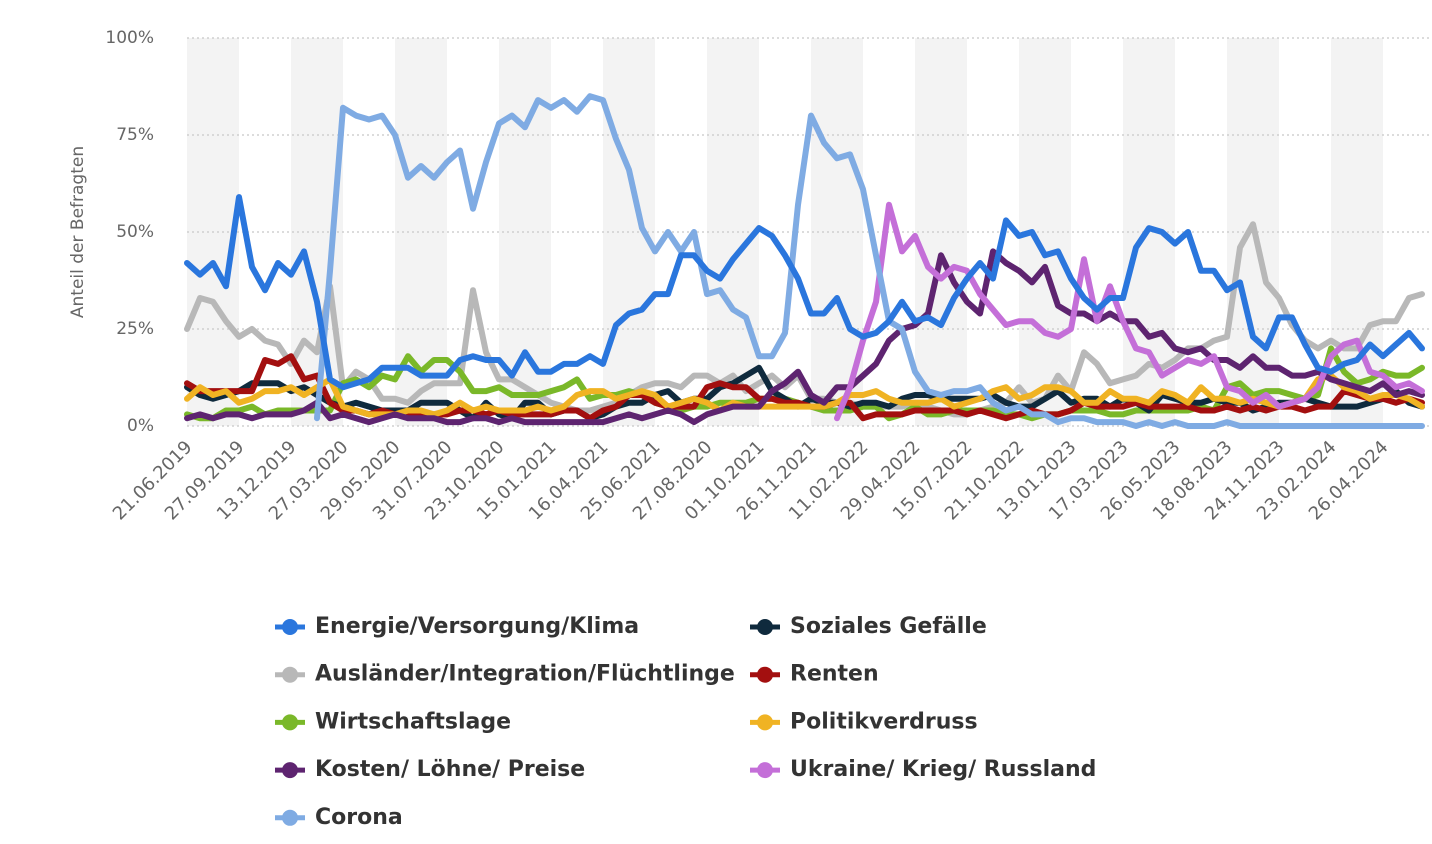  I want to click on y-tick-label: 25%, so click(135, 329).